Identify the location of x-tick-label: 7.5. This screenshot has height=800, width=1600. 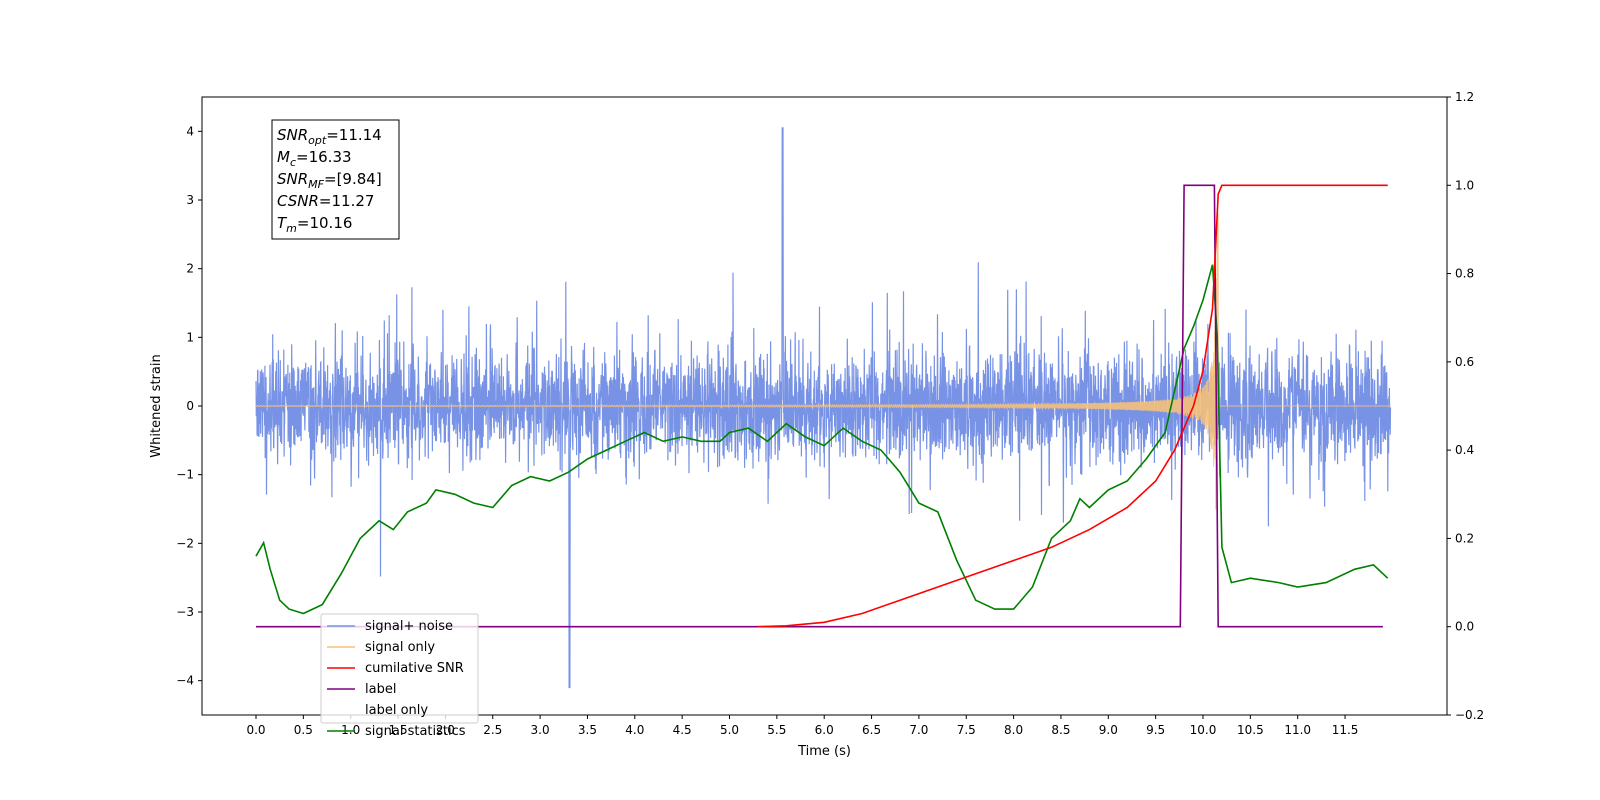
(966, 730).